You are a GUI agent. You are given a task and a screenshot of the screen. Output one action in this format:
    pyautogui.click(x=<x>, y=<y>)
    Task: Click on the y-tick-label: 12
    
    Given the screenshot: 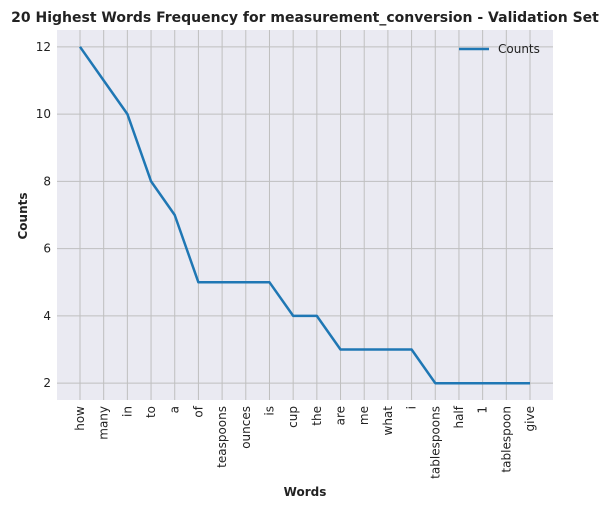 What is the action you would take?
    pyautogui.click(x=43, y=47)
    